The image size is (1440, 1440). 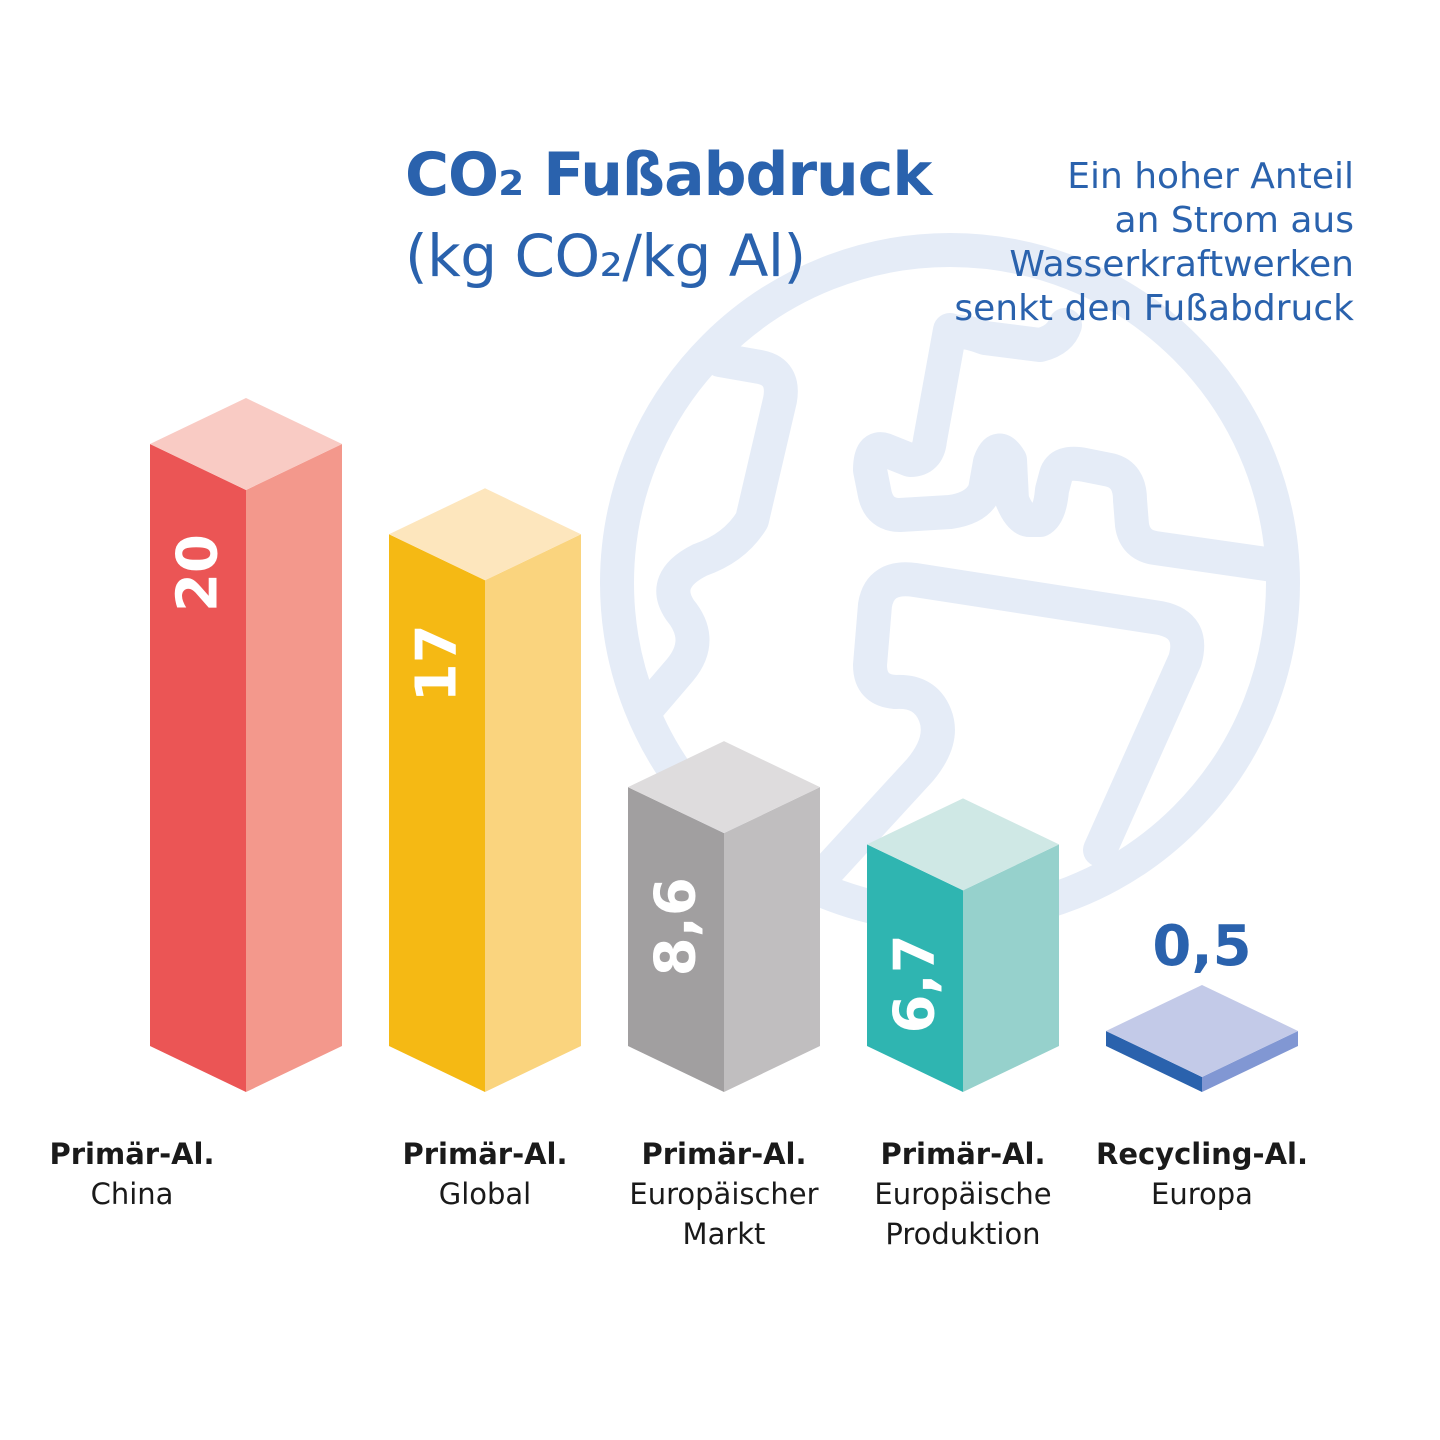 I want to click on data-label: 20, so click(x=198, y=573).